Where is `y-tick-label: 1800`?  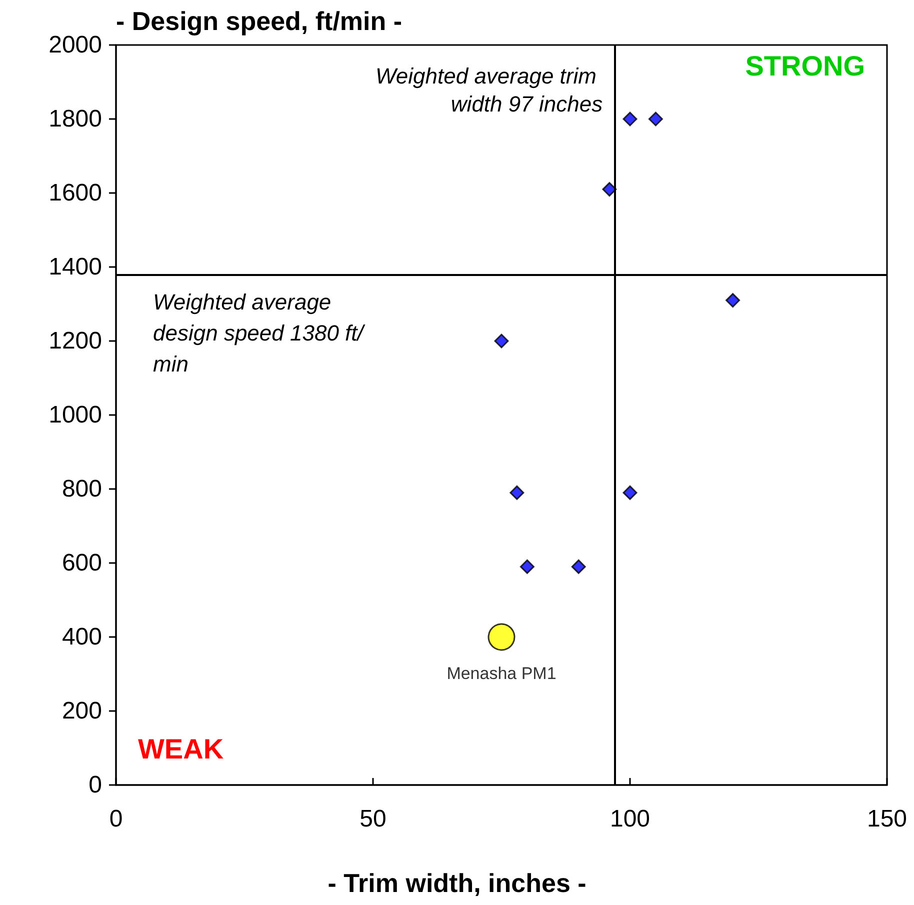
y-tick-label: 1800 is located at coordinates (75, 119).